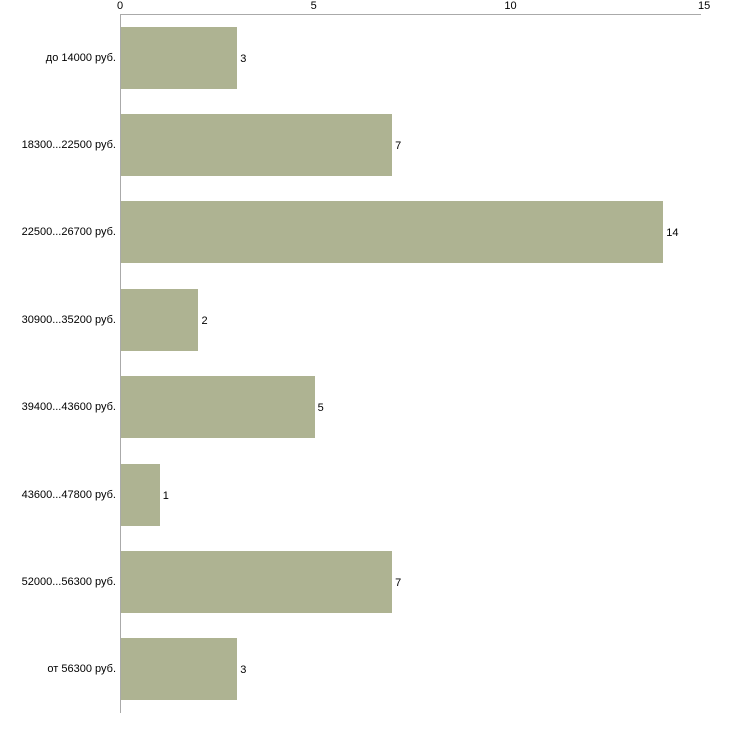 This screenshot has height=730, width=730. What do you see at coordinates (204, 320) in the screenshot?
I see `bar-value-label: 2` at bounding box center [204, 320].